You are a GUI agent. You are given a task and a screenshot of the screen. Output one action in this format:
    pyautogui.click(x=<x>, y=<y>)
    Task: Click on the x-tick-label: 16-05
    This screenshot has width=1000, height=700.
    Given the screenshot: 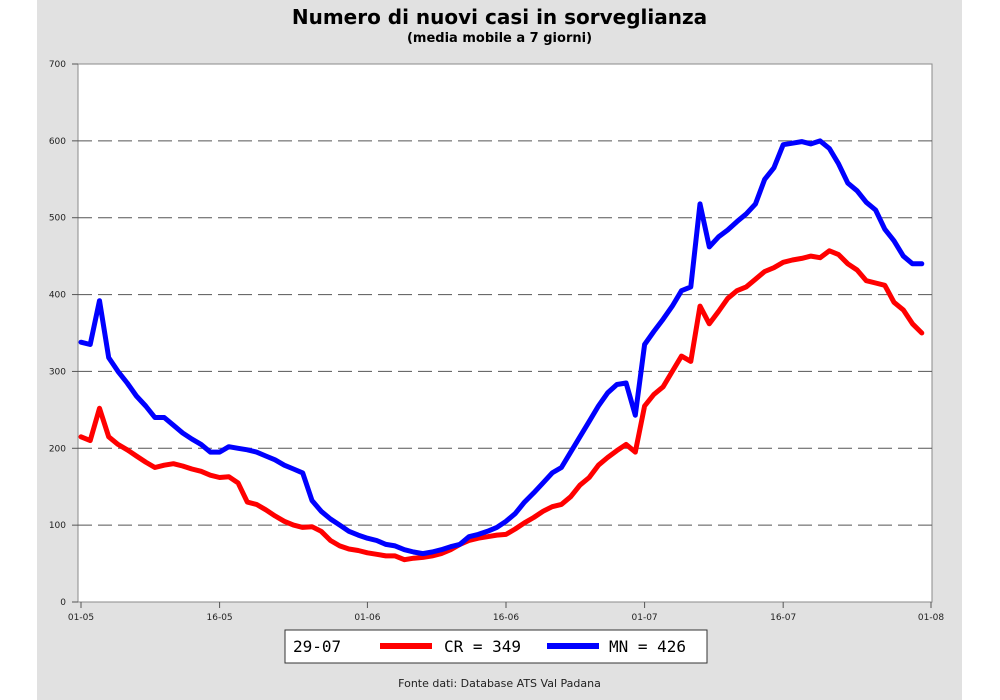 What is the action you would take?
    pyautogui.click(x=220, y=618)
    